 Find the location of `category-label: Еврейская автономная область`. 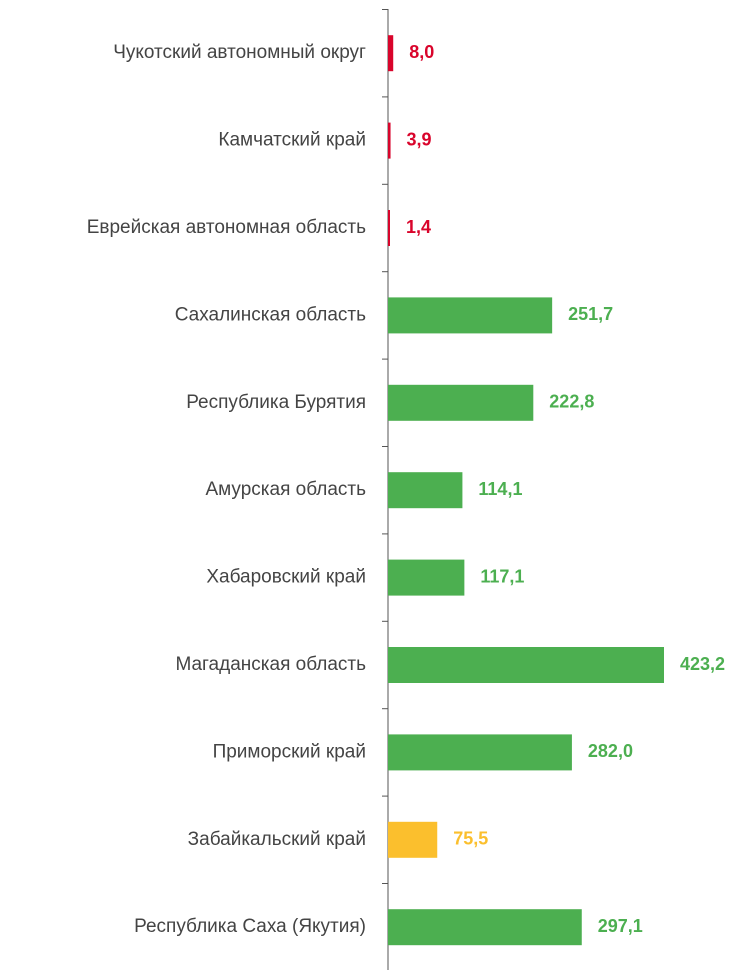

category-label: Еврейская автономная область is located at coordinates (226, 227).